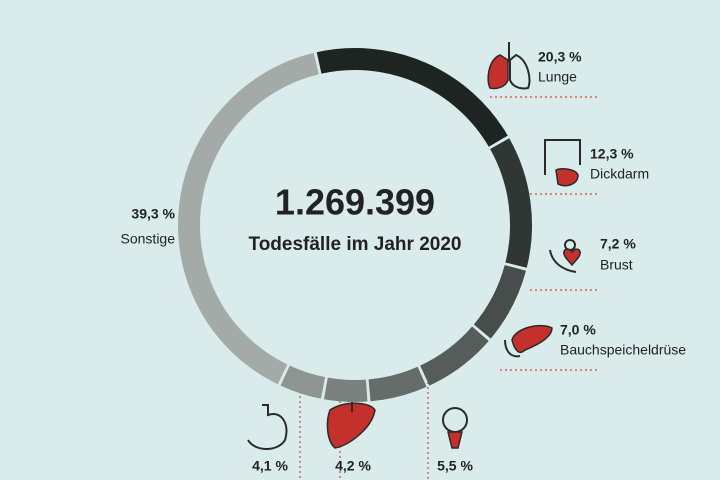 Image resolution: width=720 pixels, height=480 pixels. Describe the element at coordinates (560, 57) in the screenshot. I see `value-label: 20,3 %` at that location.